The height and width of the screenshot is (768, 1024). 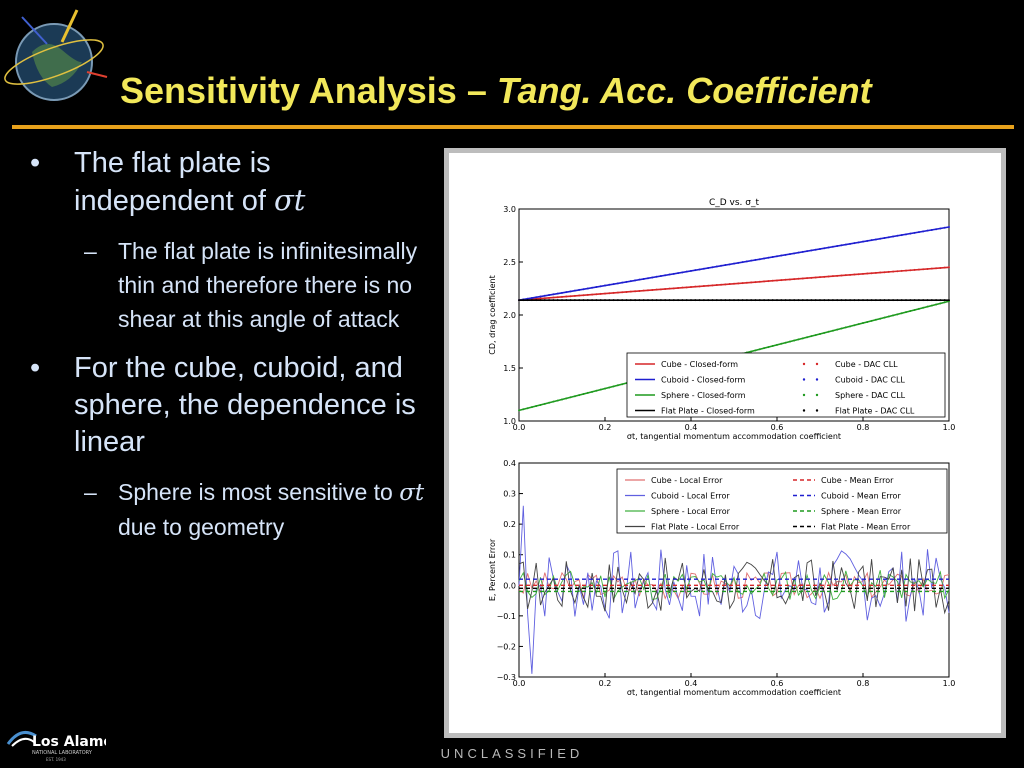 What do you see at coordinates (690, 496) in the screenshot?
I see `legend-label: Cuboid - Local Error` at bounding box center [690, 496].